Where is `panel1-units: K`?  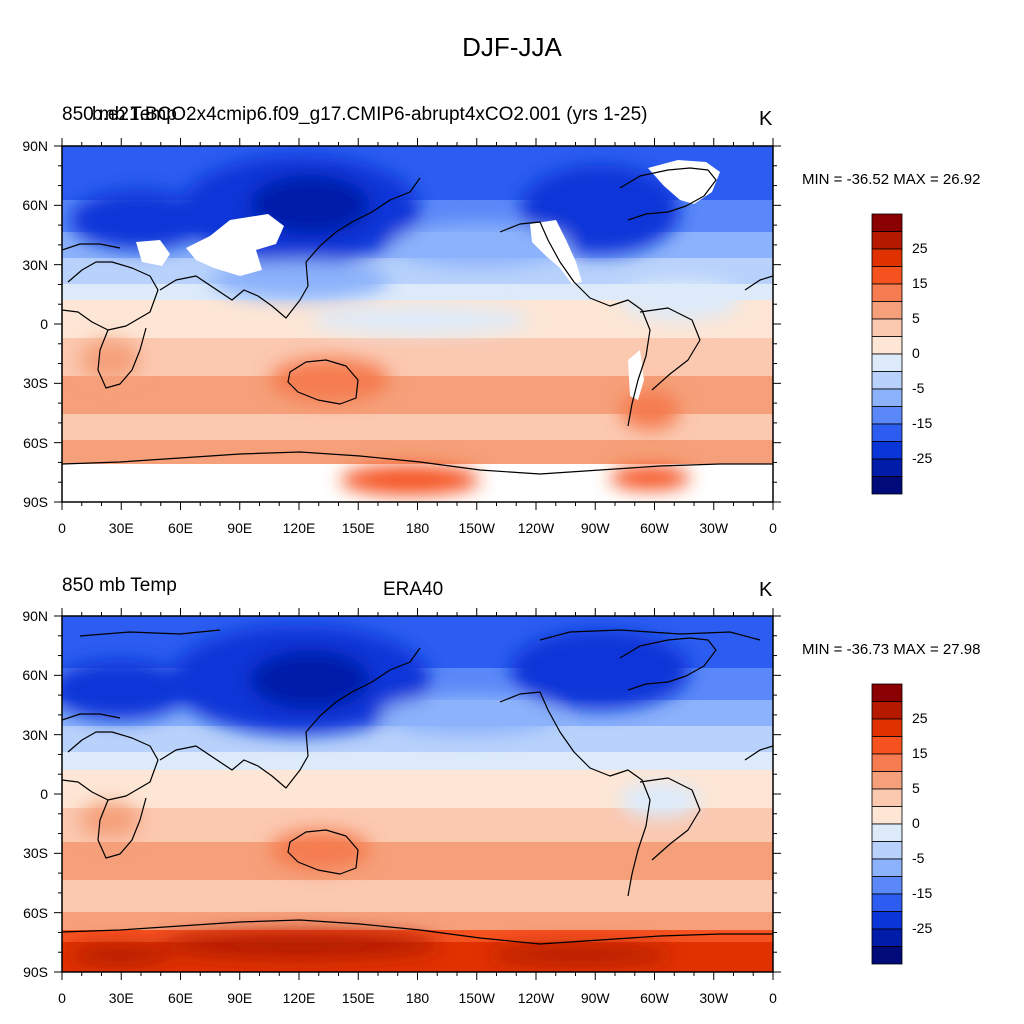
panel1-units: K is located at coordinates (766, 119).